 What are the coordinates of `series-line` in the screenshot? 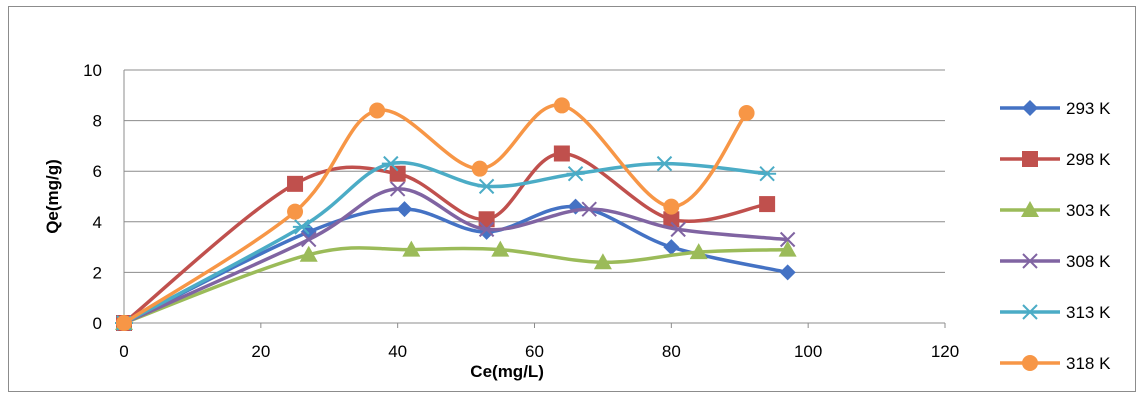 It's located at (455, 285).